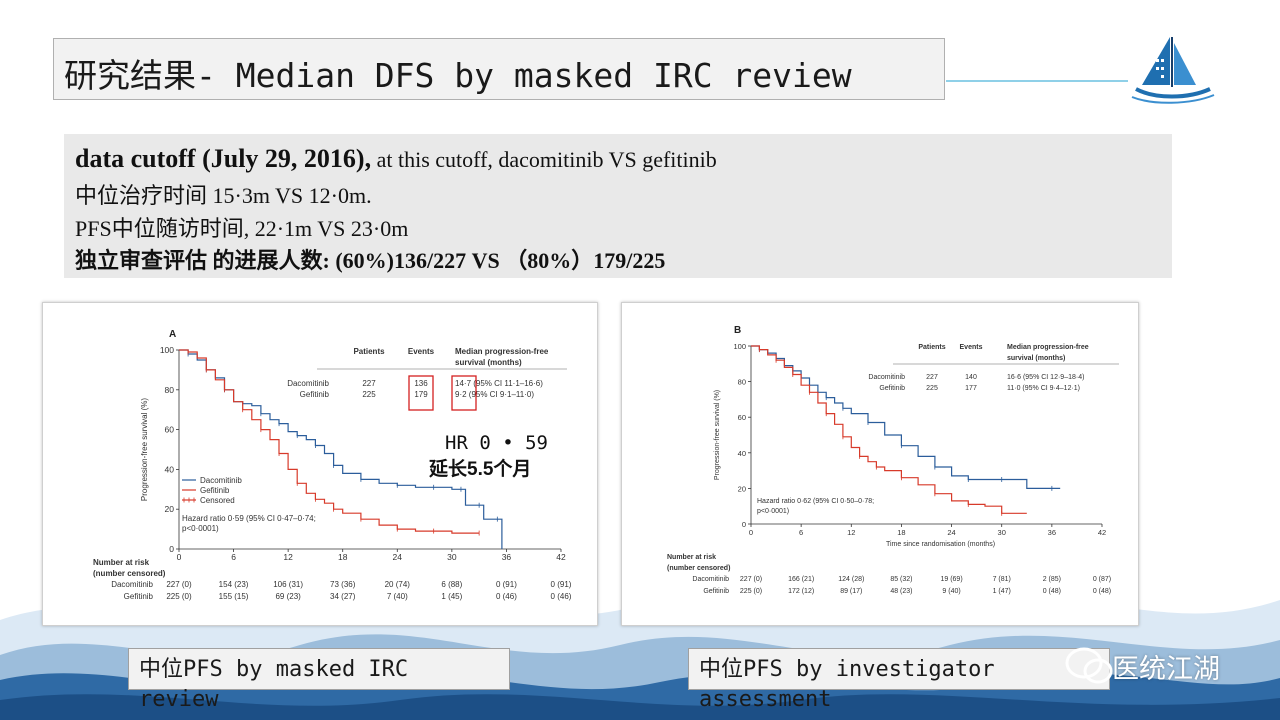  I want to click on wechat-icon, so click(1089, 665).